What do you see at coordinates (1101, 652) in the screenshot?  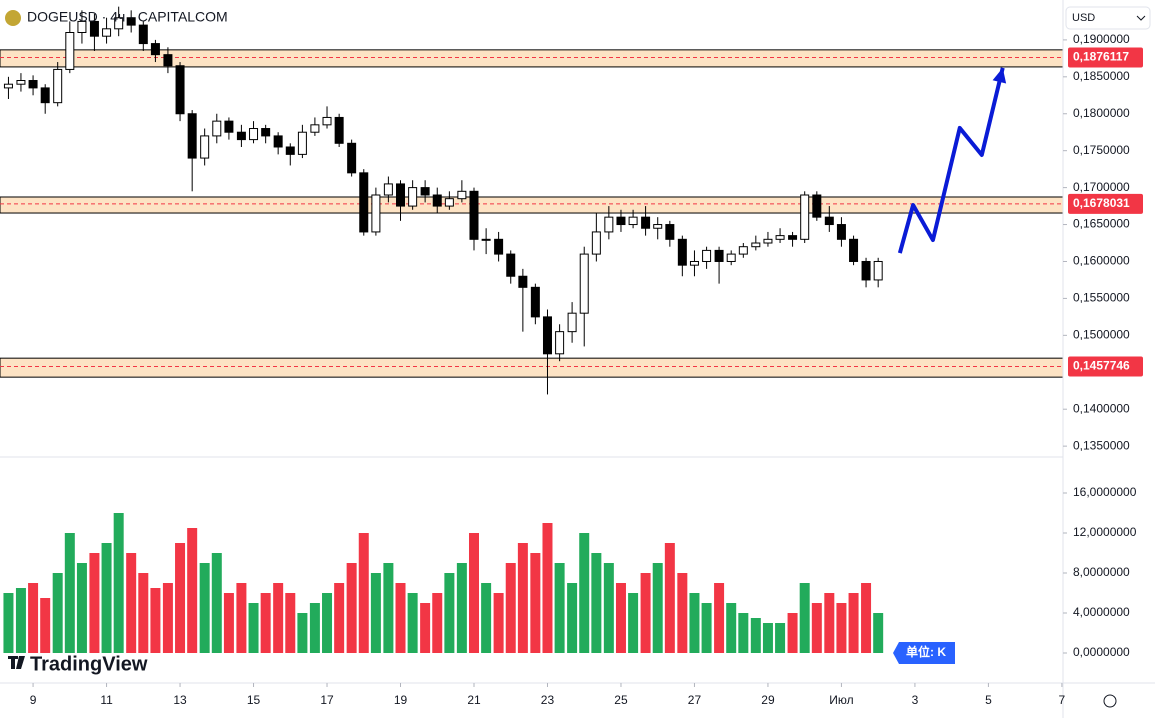 I see `volume-tick-label: 0,0000000` at bounding box center [1101, 652].